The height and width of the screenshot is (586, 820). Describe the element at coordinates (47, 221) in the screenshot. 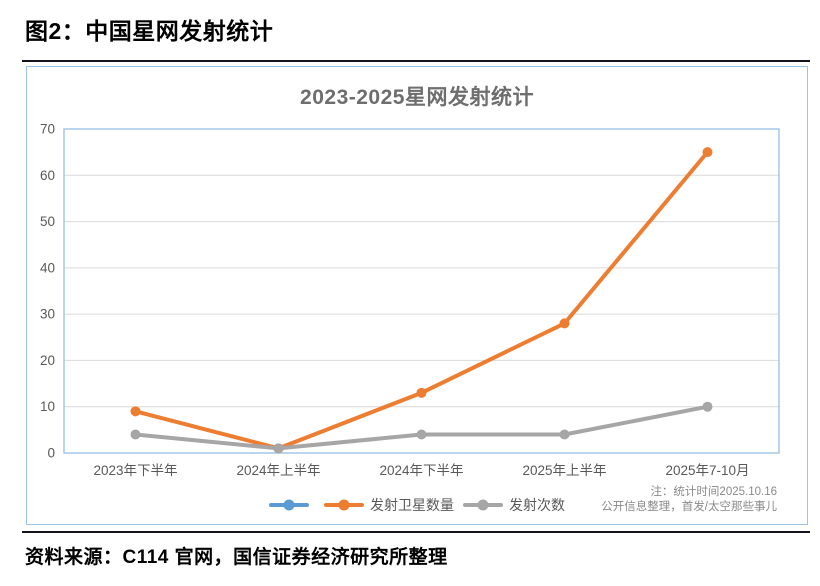

I see `svg-text: 50` at that location.